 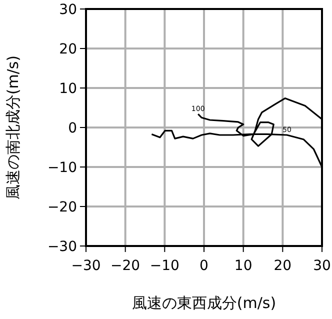 I want to click on x-tick-label: −10, so click(x=165, y=266).